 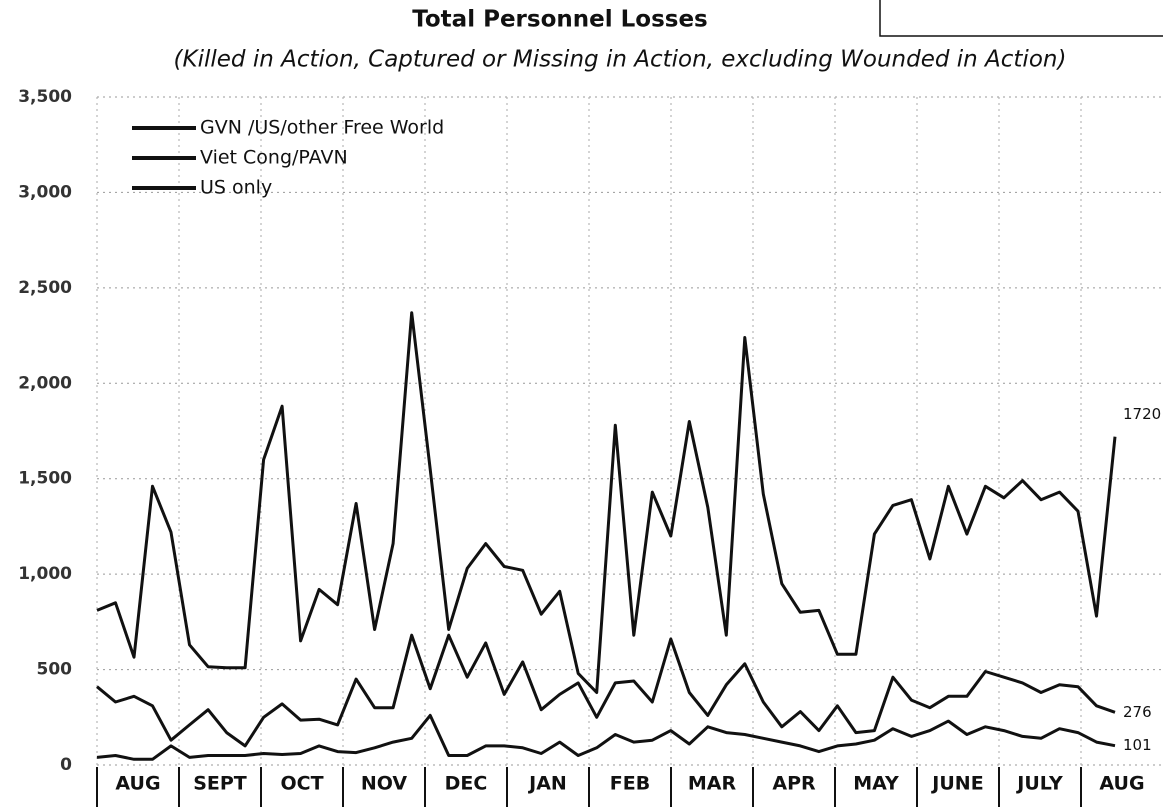 What do you see at coordinates (384, 784) in the screenshot?
I see `x-tick-label: NOV` at bounding box center [384, 784].